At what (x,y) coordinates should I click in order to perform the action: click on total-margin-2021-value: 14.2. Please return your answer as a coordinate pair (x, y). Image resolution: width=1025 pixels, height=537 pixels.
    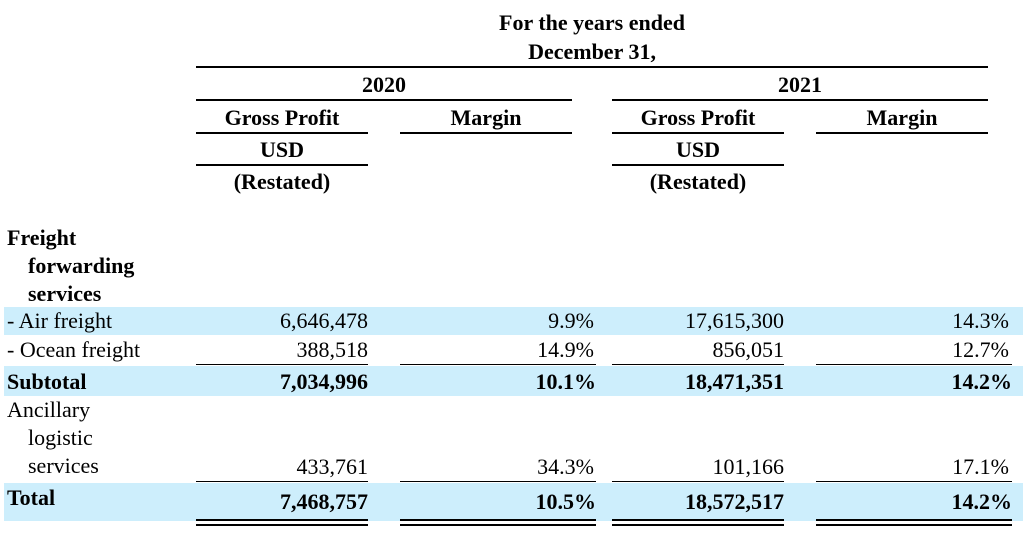
    Looking at the image, I should click on (971, 501).